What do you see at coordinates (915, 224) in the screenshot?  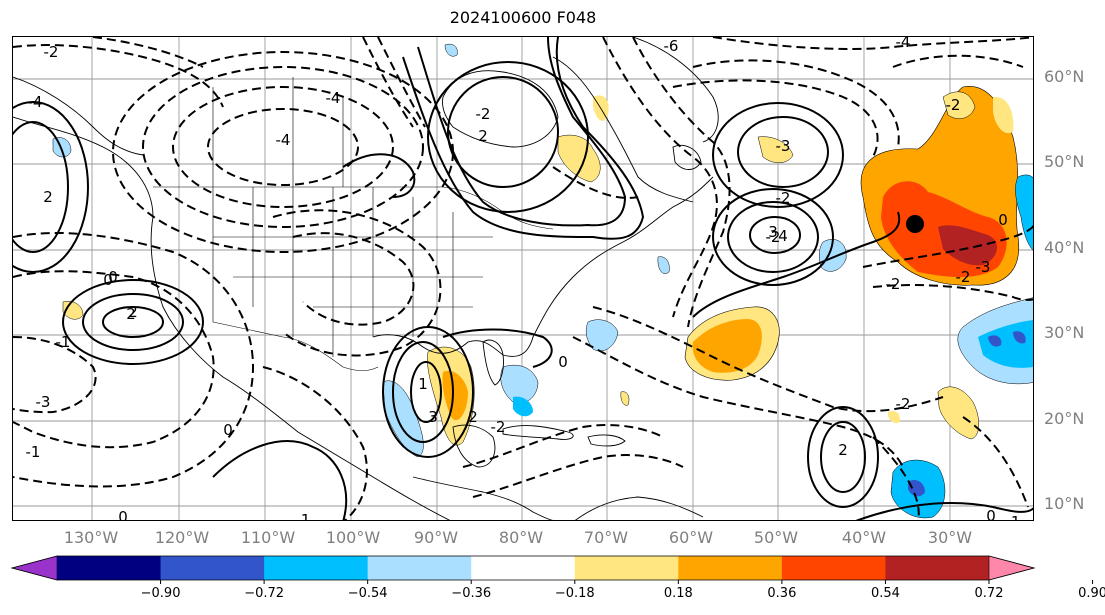 I see `storm-center-marker` at bounding box center [915, 224].